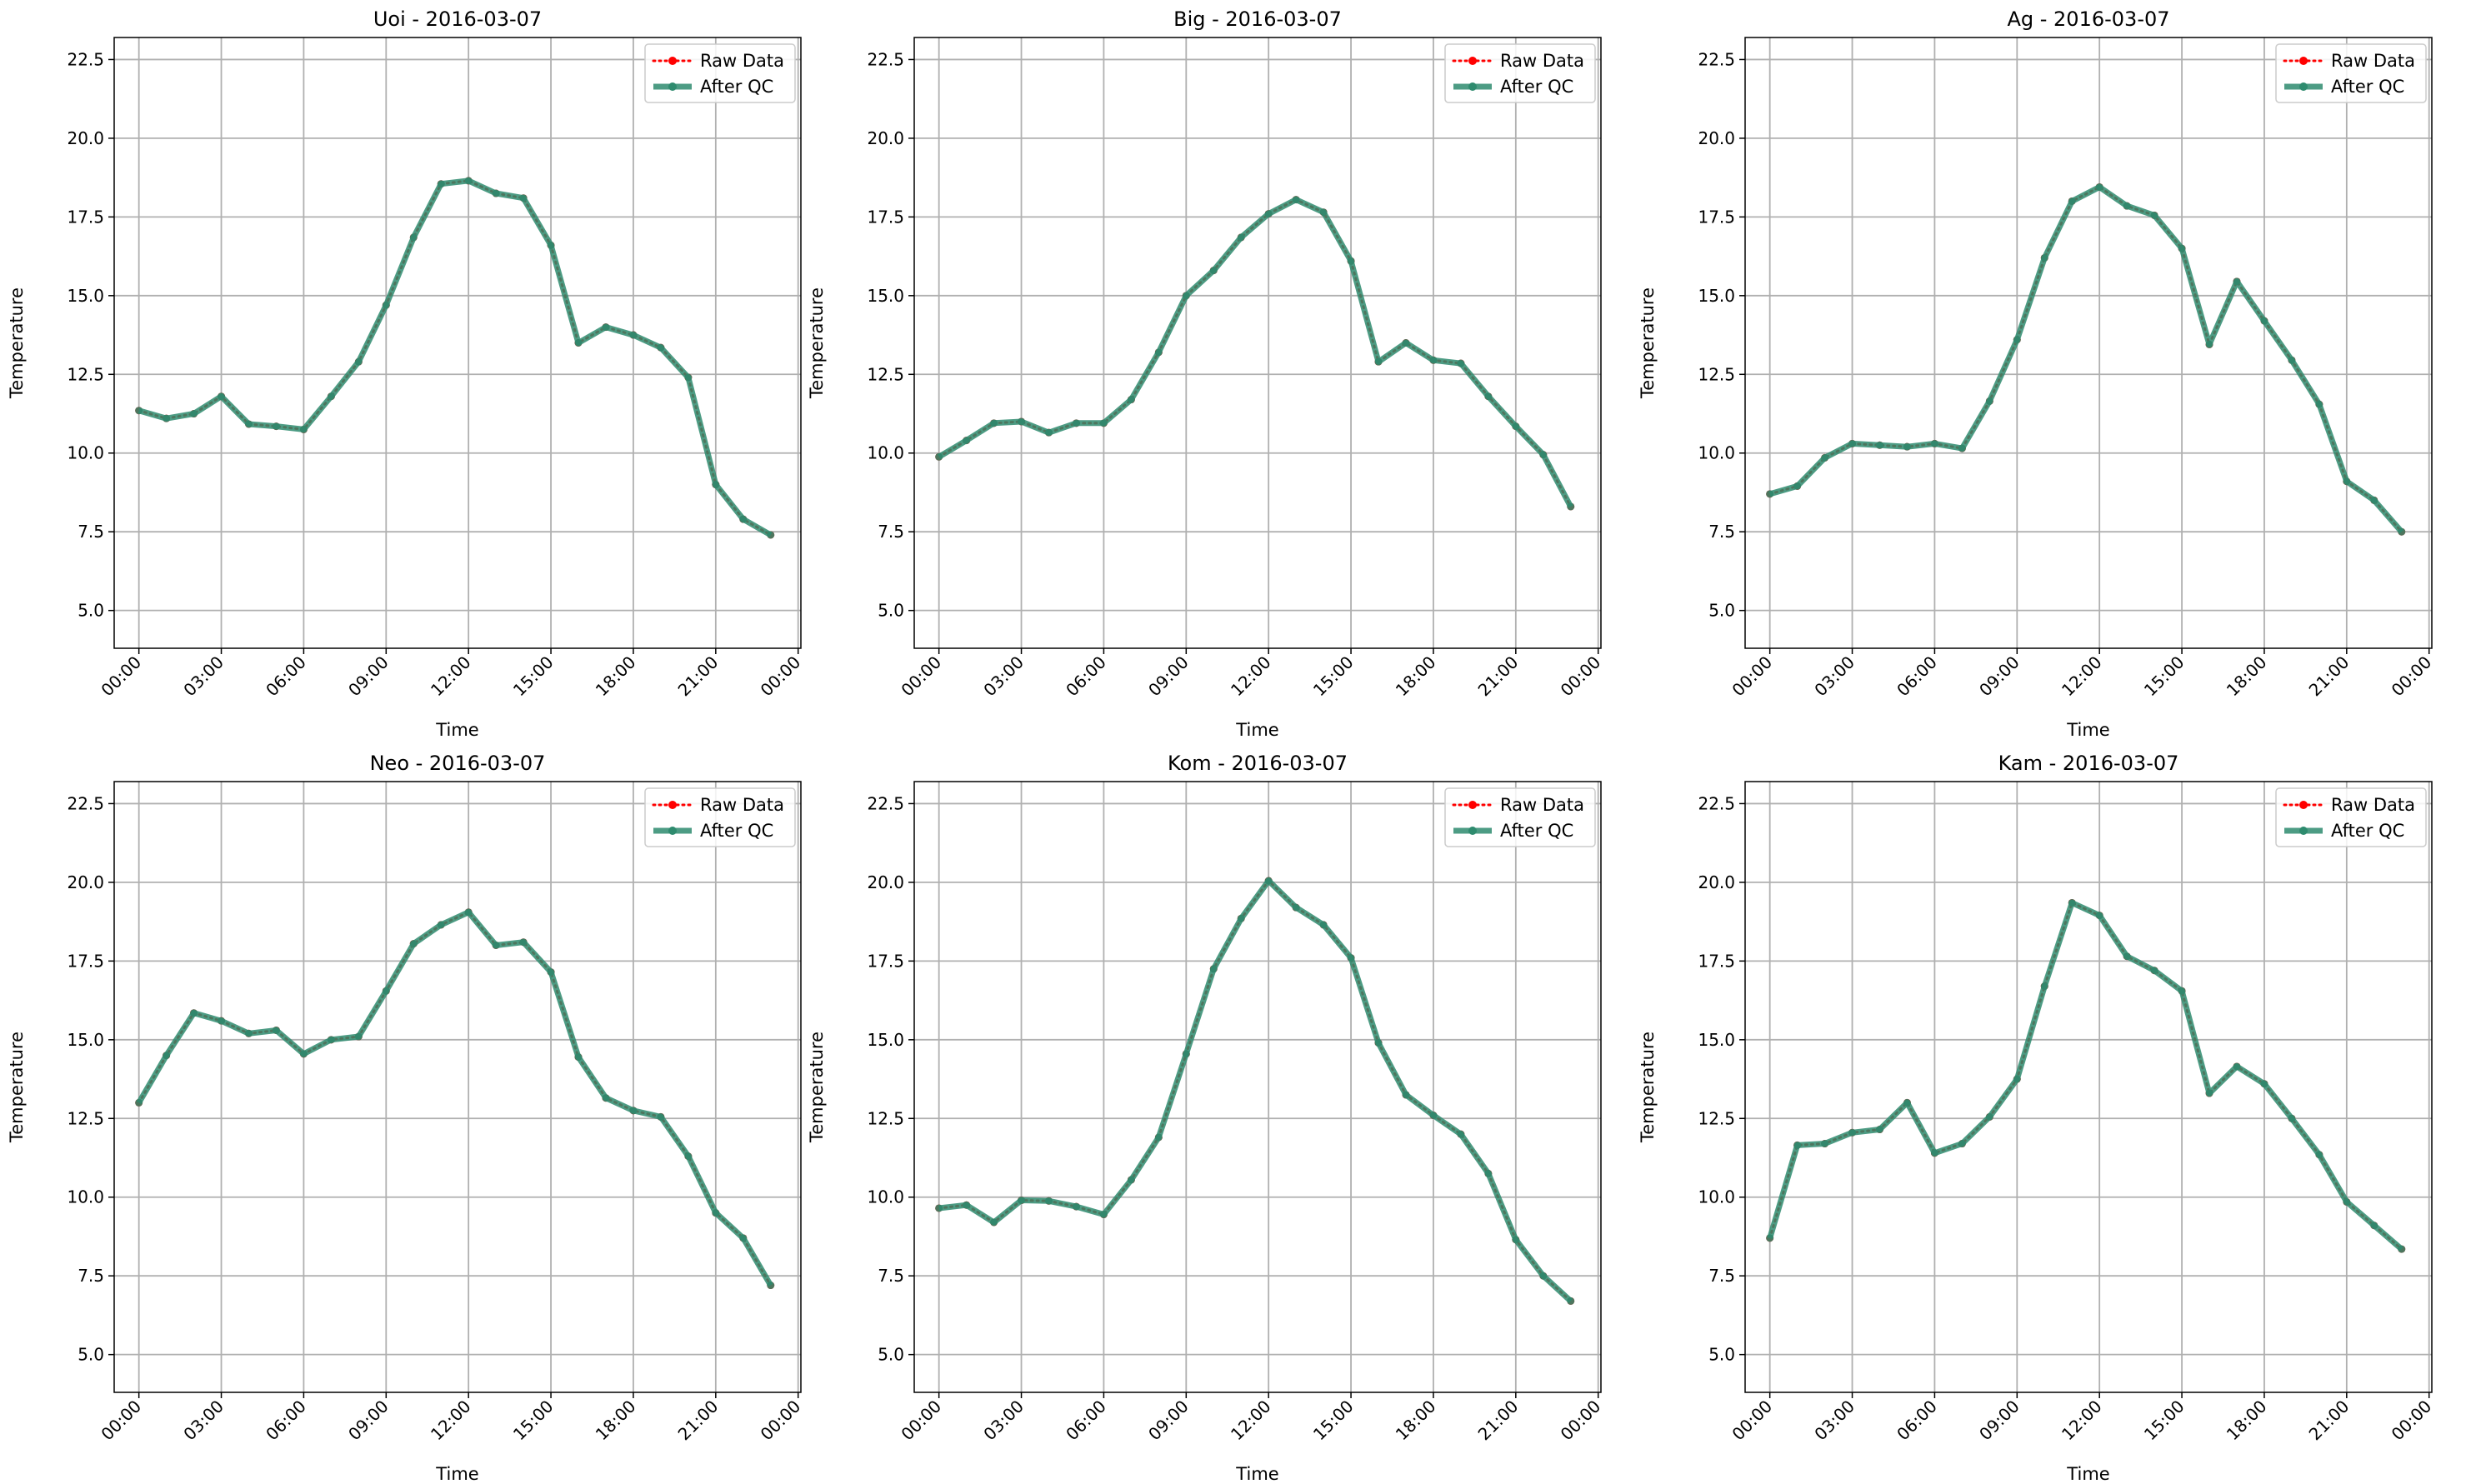  I want to click on series-after-qc, so click(455, 1099).